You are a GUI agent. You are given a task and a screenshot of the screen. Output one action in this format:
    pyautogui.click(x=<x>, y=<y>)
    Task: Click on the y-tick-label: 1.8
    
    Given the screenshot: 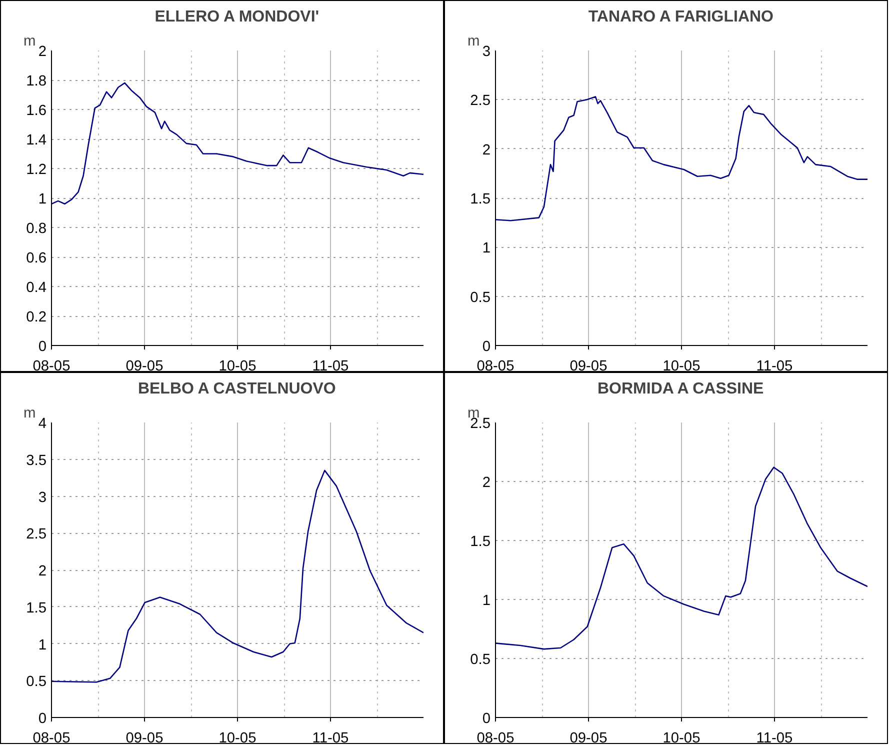 What is the action you would take?
    pyautogui.click(x=36, y=82)
    